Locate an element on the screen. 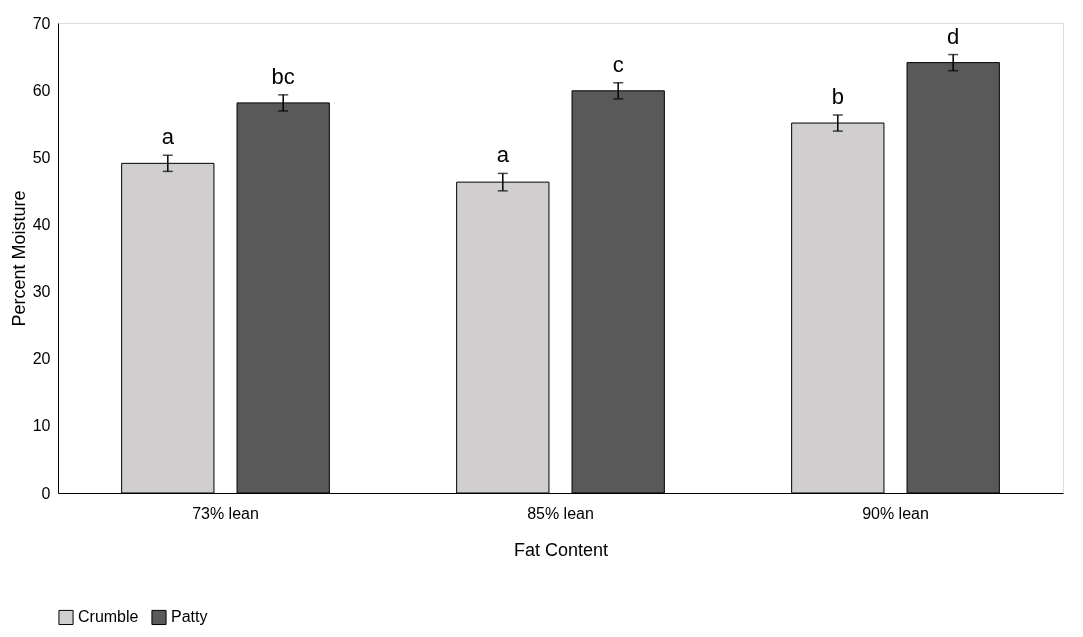 This screenshot has height=637, width=1083. x-tick-label: 85% lean is located at coordinates (560, 513).